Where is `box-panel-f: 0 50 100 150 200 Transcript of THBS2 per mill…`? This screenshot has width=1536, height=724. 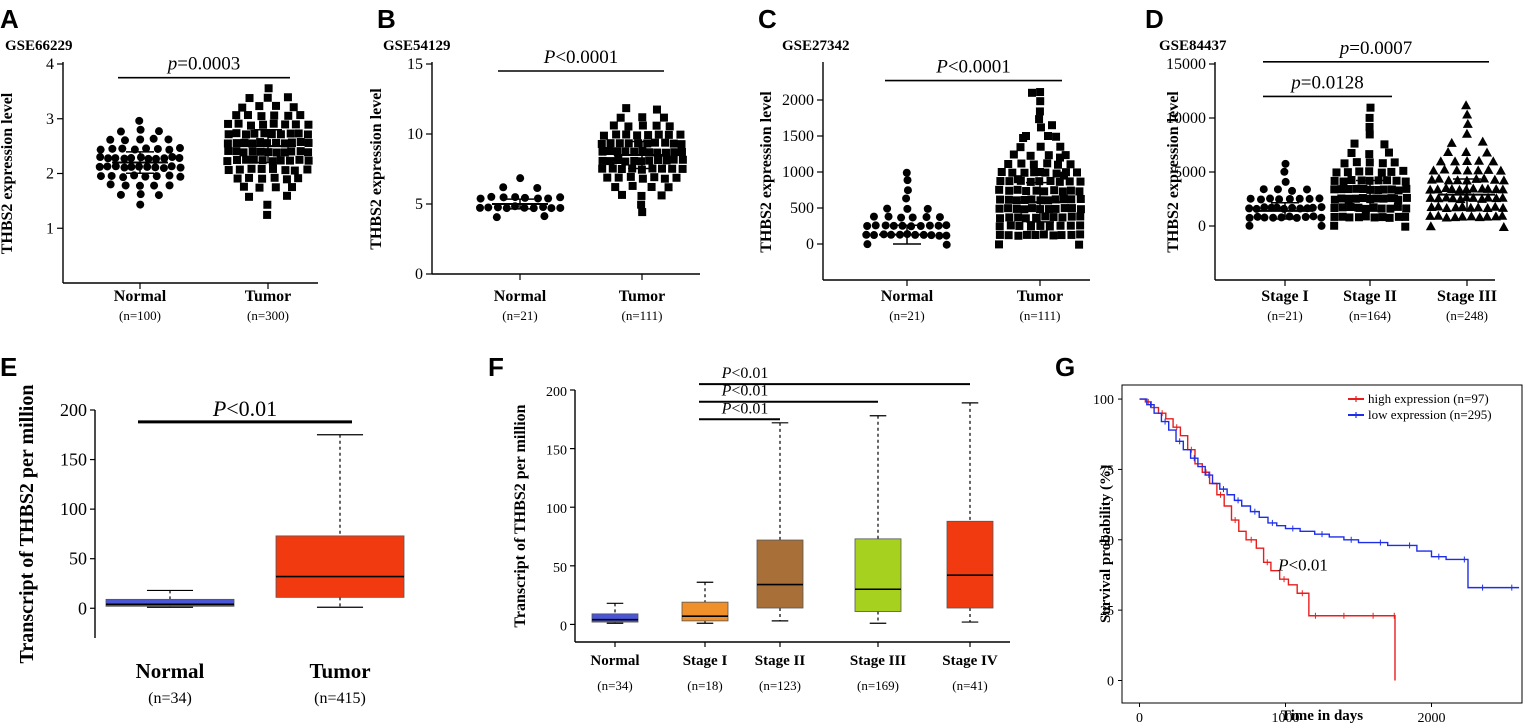
box-panel-f: 0 50 100 150 200 Transcript of THBS2 per mill… is located at coordinates (761, 529).